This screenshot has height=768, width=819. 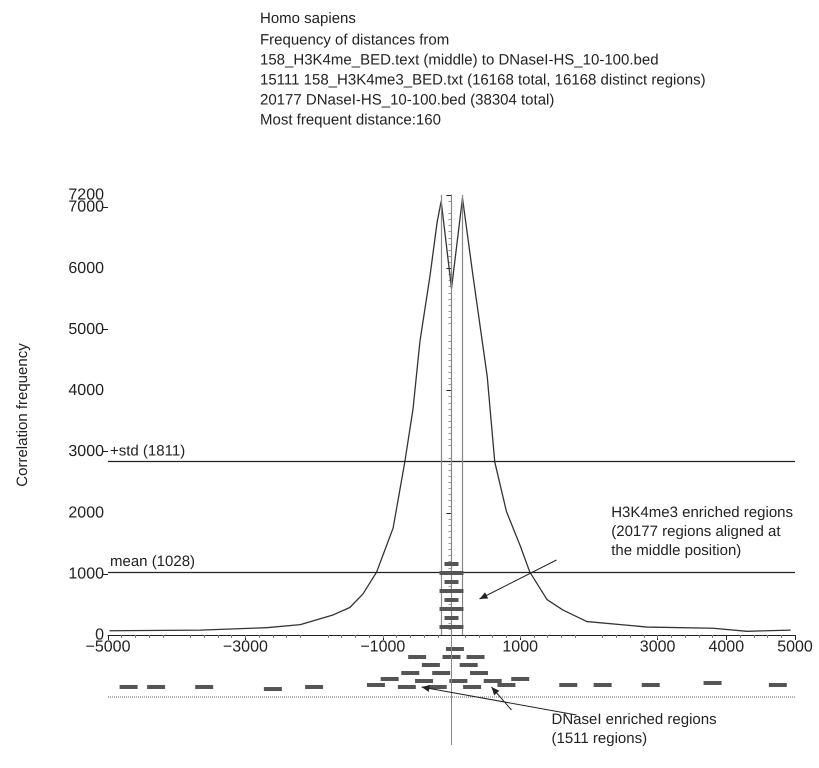 I want to click on y-tick-label: 2000, so click(x=86, y=513).